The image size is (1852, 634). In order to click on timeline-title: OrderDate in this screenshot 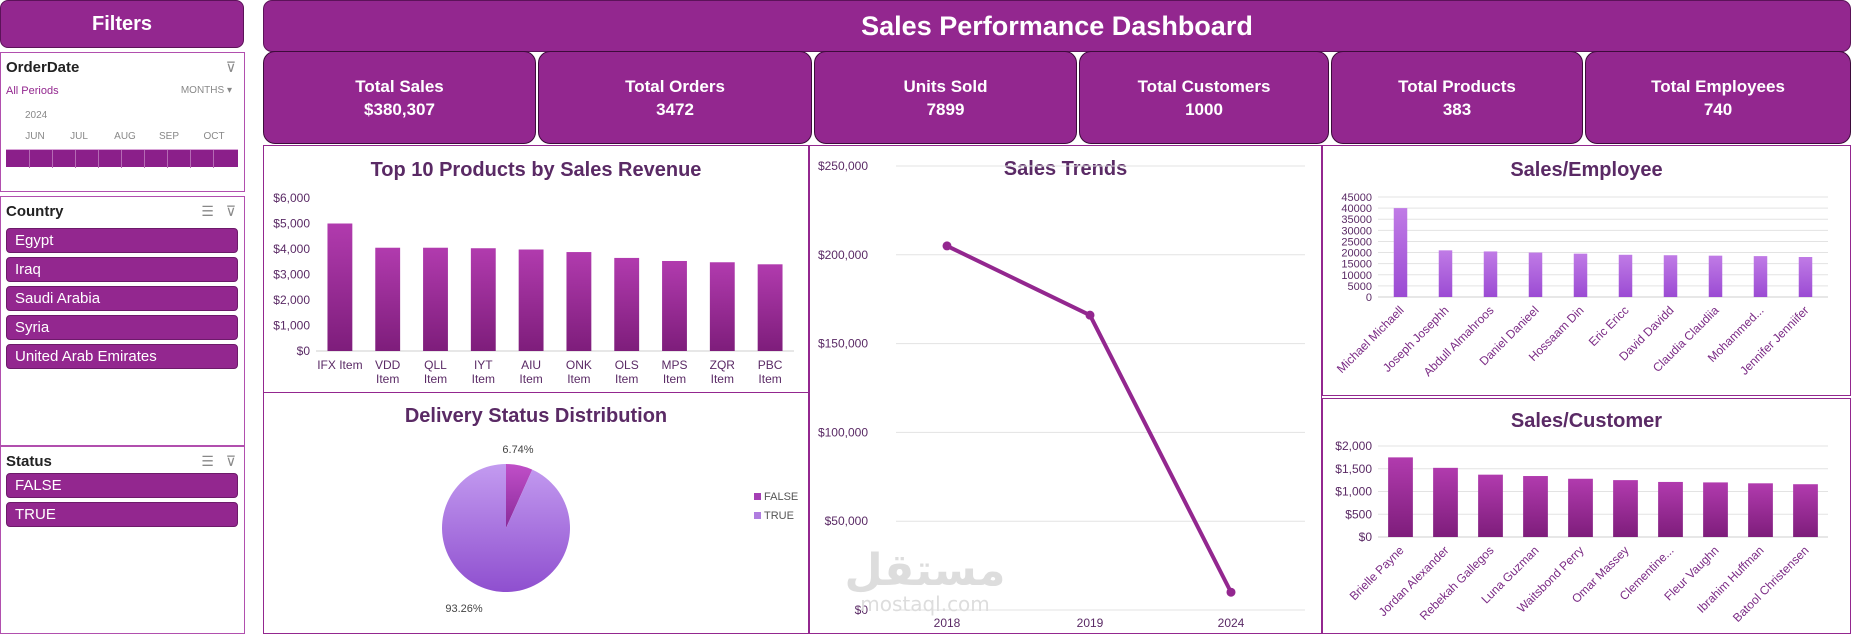, I will do `click(43, 67)`.